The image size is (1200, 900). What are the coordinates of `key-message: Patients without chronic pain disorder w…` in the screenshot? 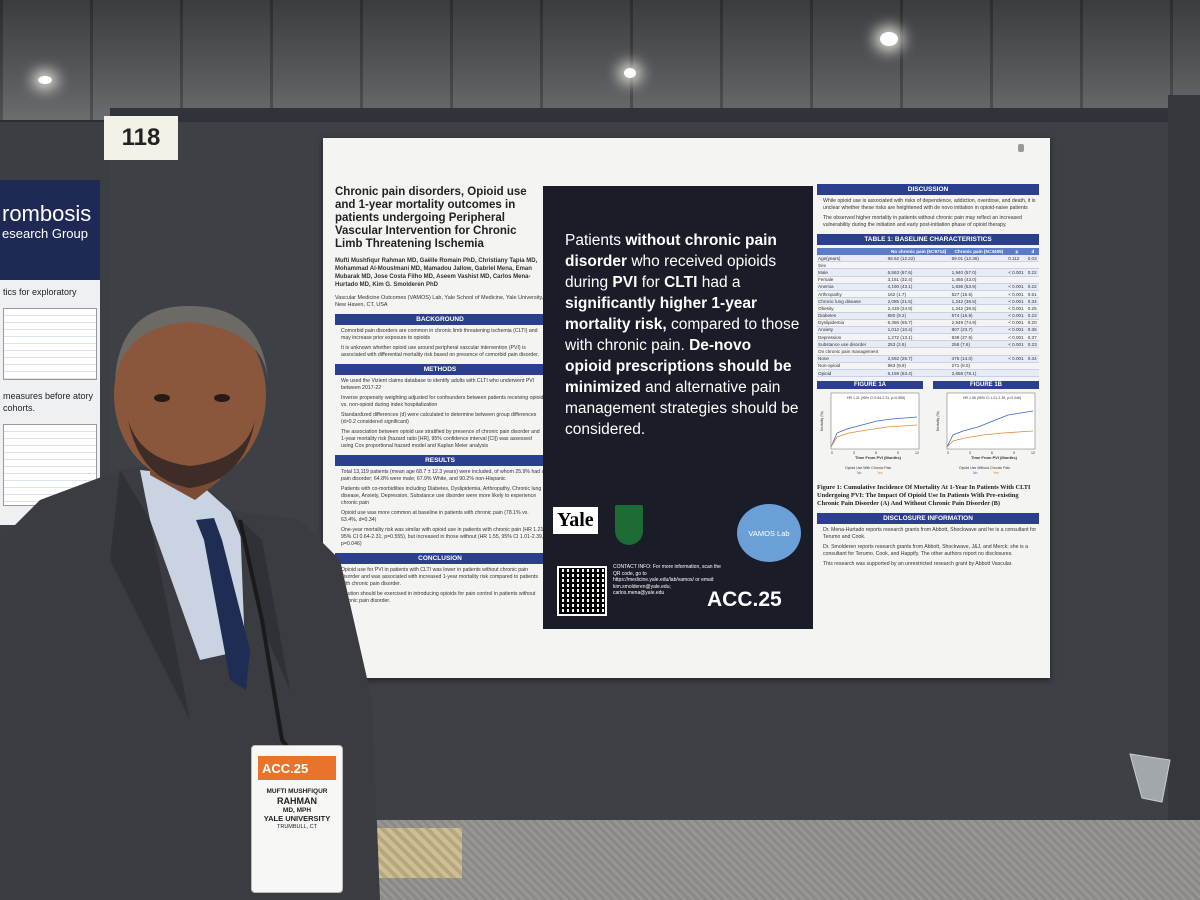 It's located at (682, 335).